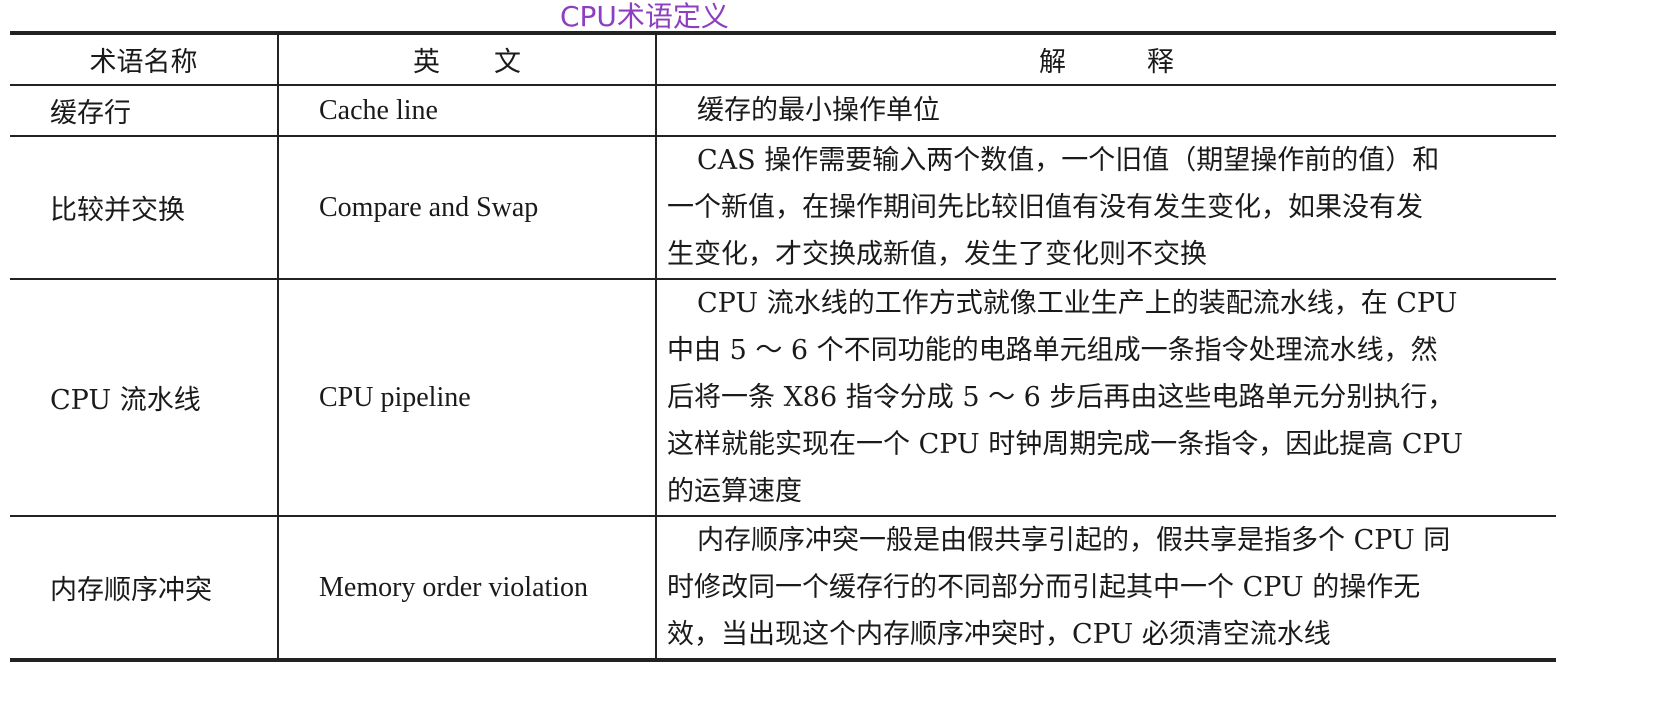 The height and width of the screenshot is (714, 1658). Describe the element at coordinates (1044, 587) in the screenshot. I see `explanation-line: 时修改同一个缓存行的不同部分而引起其中一个 CPU 的操作无` at that location.